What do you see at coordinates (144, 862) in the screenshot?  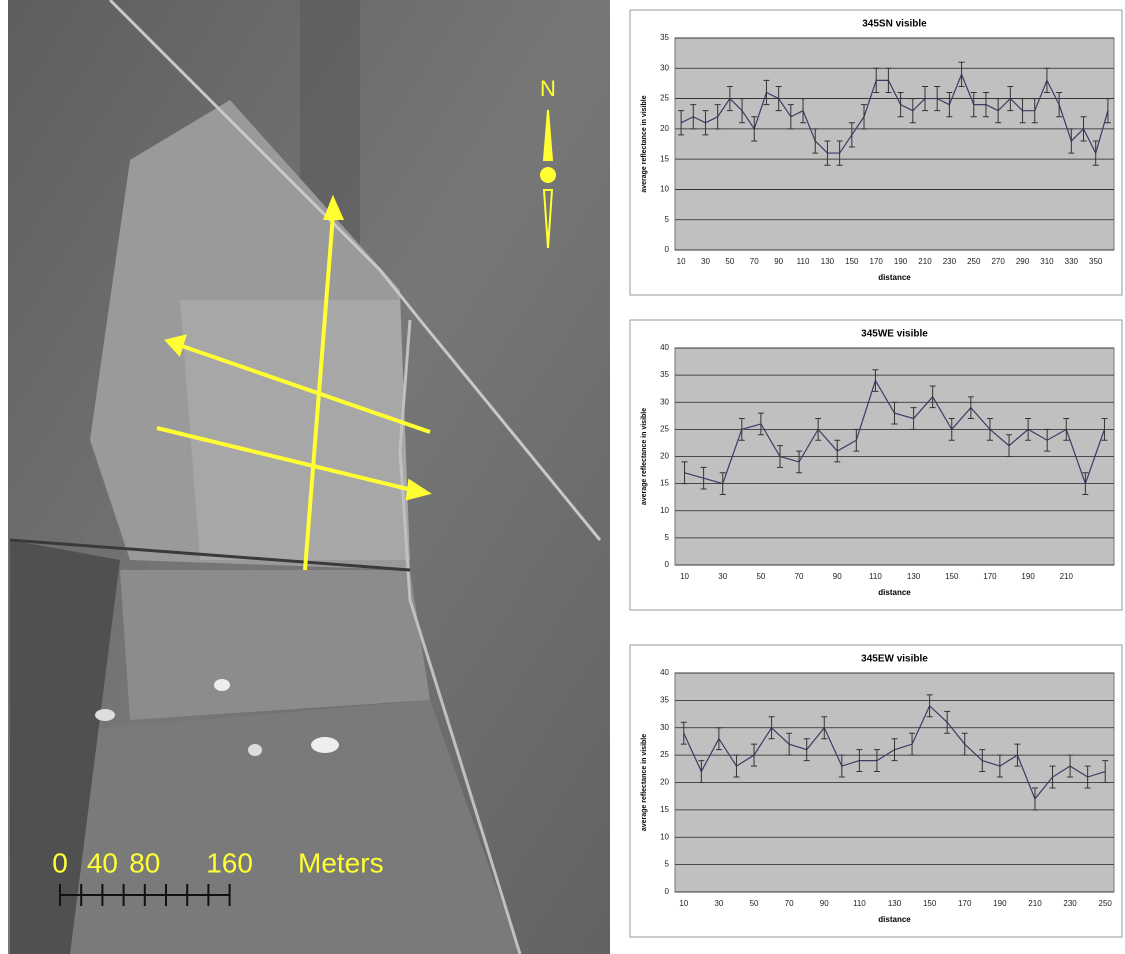 I see `scale-label: 80` at bounding box center [144, 862].